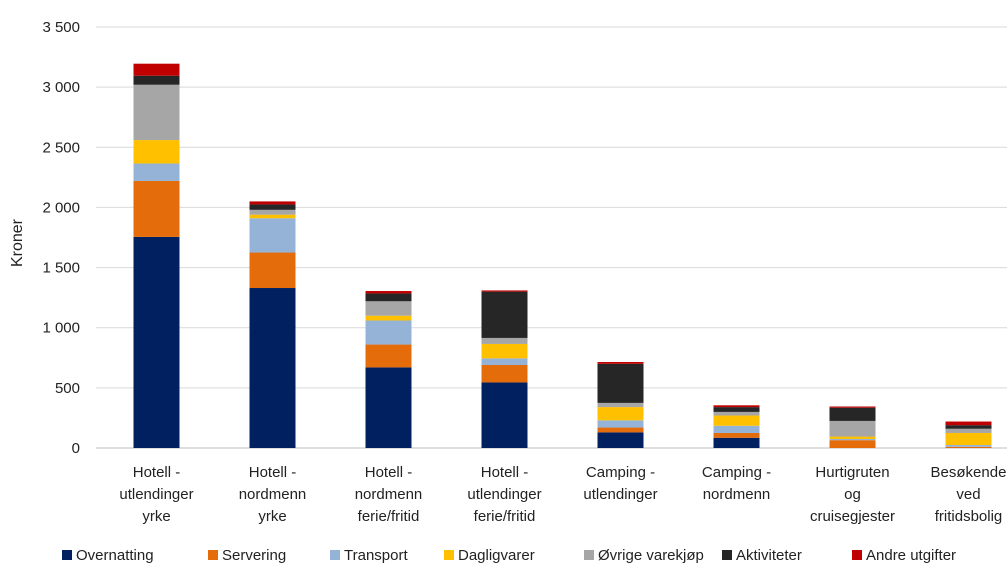  I want to click on legend-label: Overnatting, so click(115, 555).